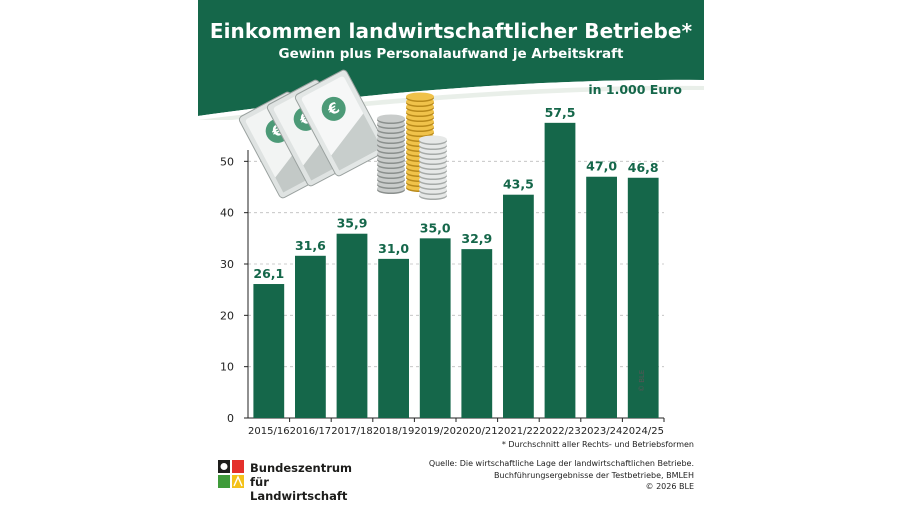 This screenshot has width=900, height=506. I want to click on data-label: 47,0, so click(601, 166).